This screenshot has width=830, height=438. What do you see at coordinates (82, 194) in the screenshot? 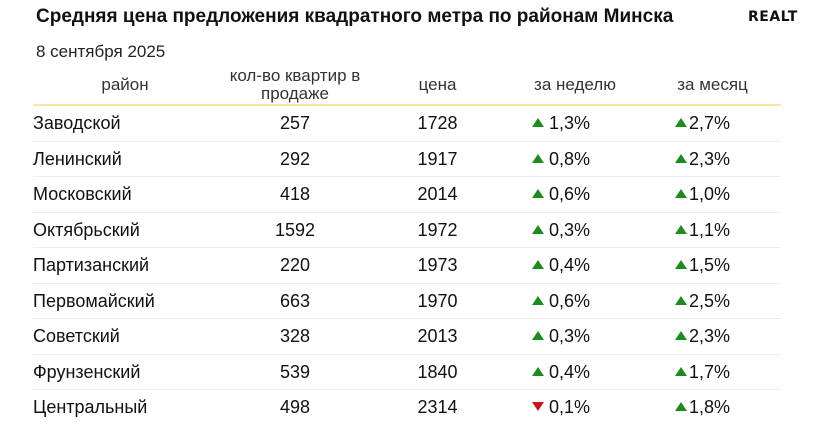
I see `district-name: Московский` at bounding box center [82, 194].